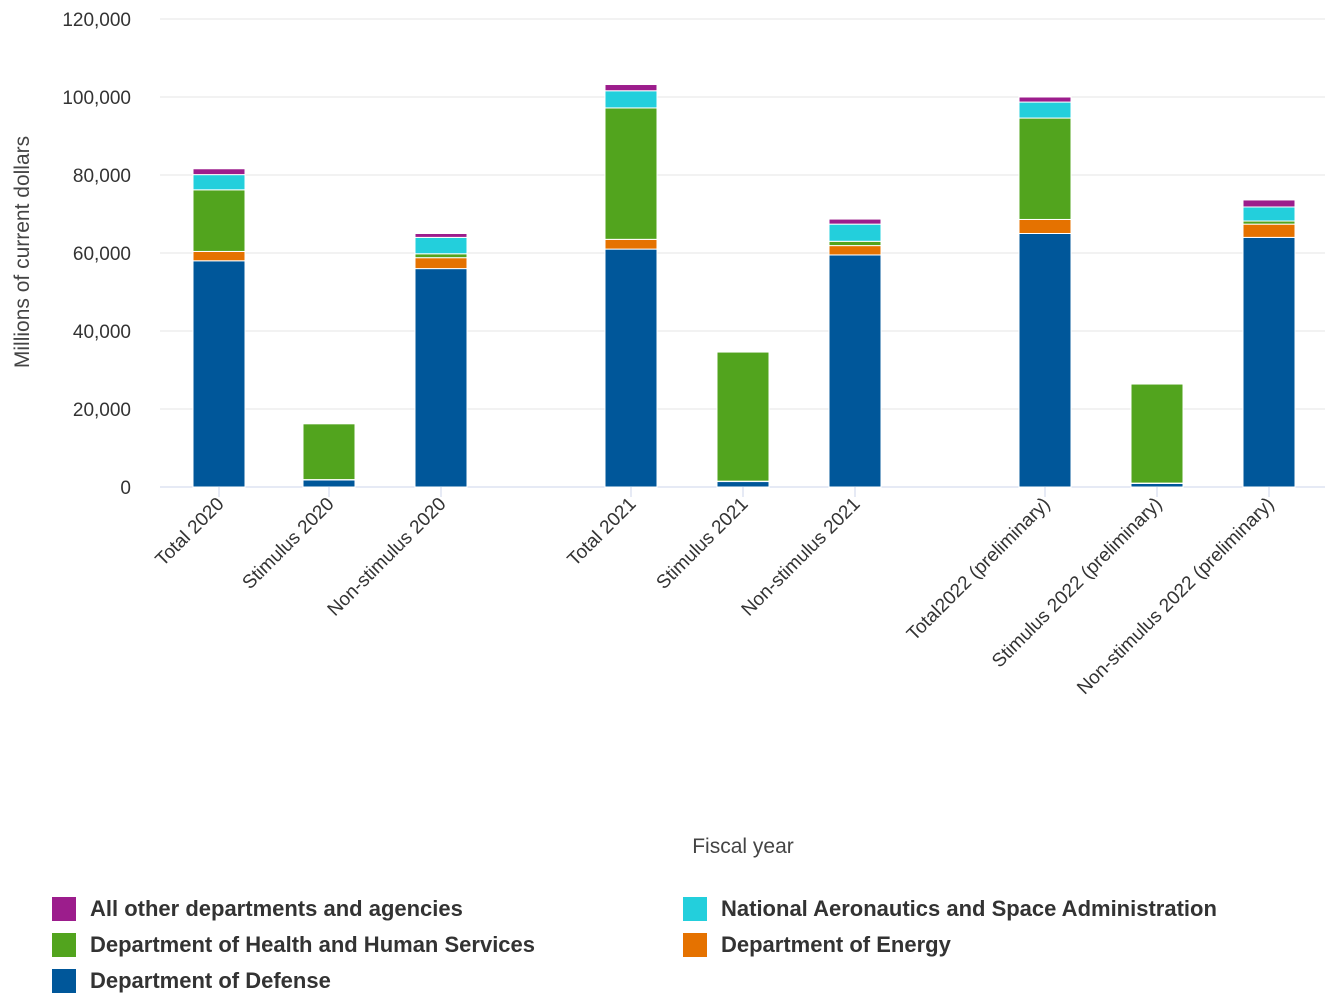  I want to click on x-tick-label: Non-stimulus 2022 (preliminary), so click(1175, 596).